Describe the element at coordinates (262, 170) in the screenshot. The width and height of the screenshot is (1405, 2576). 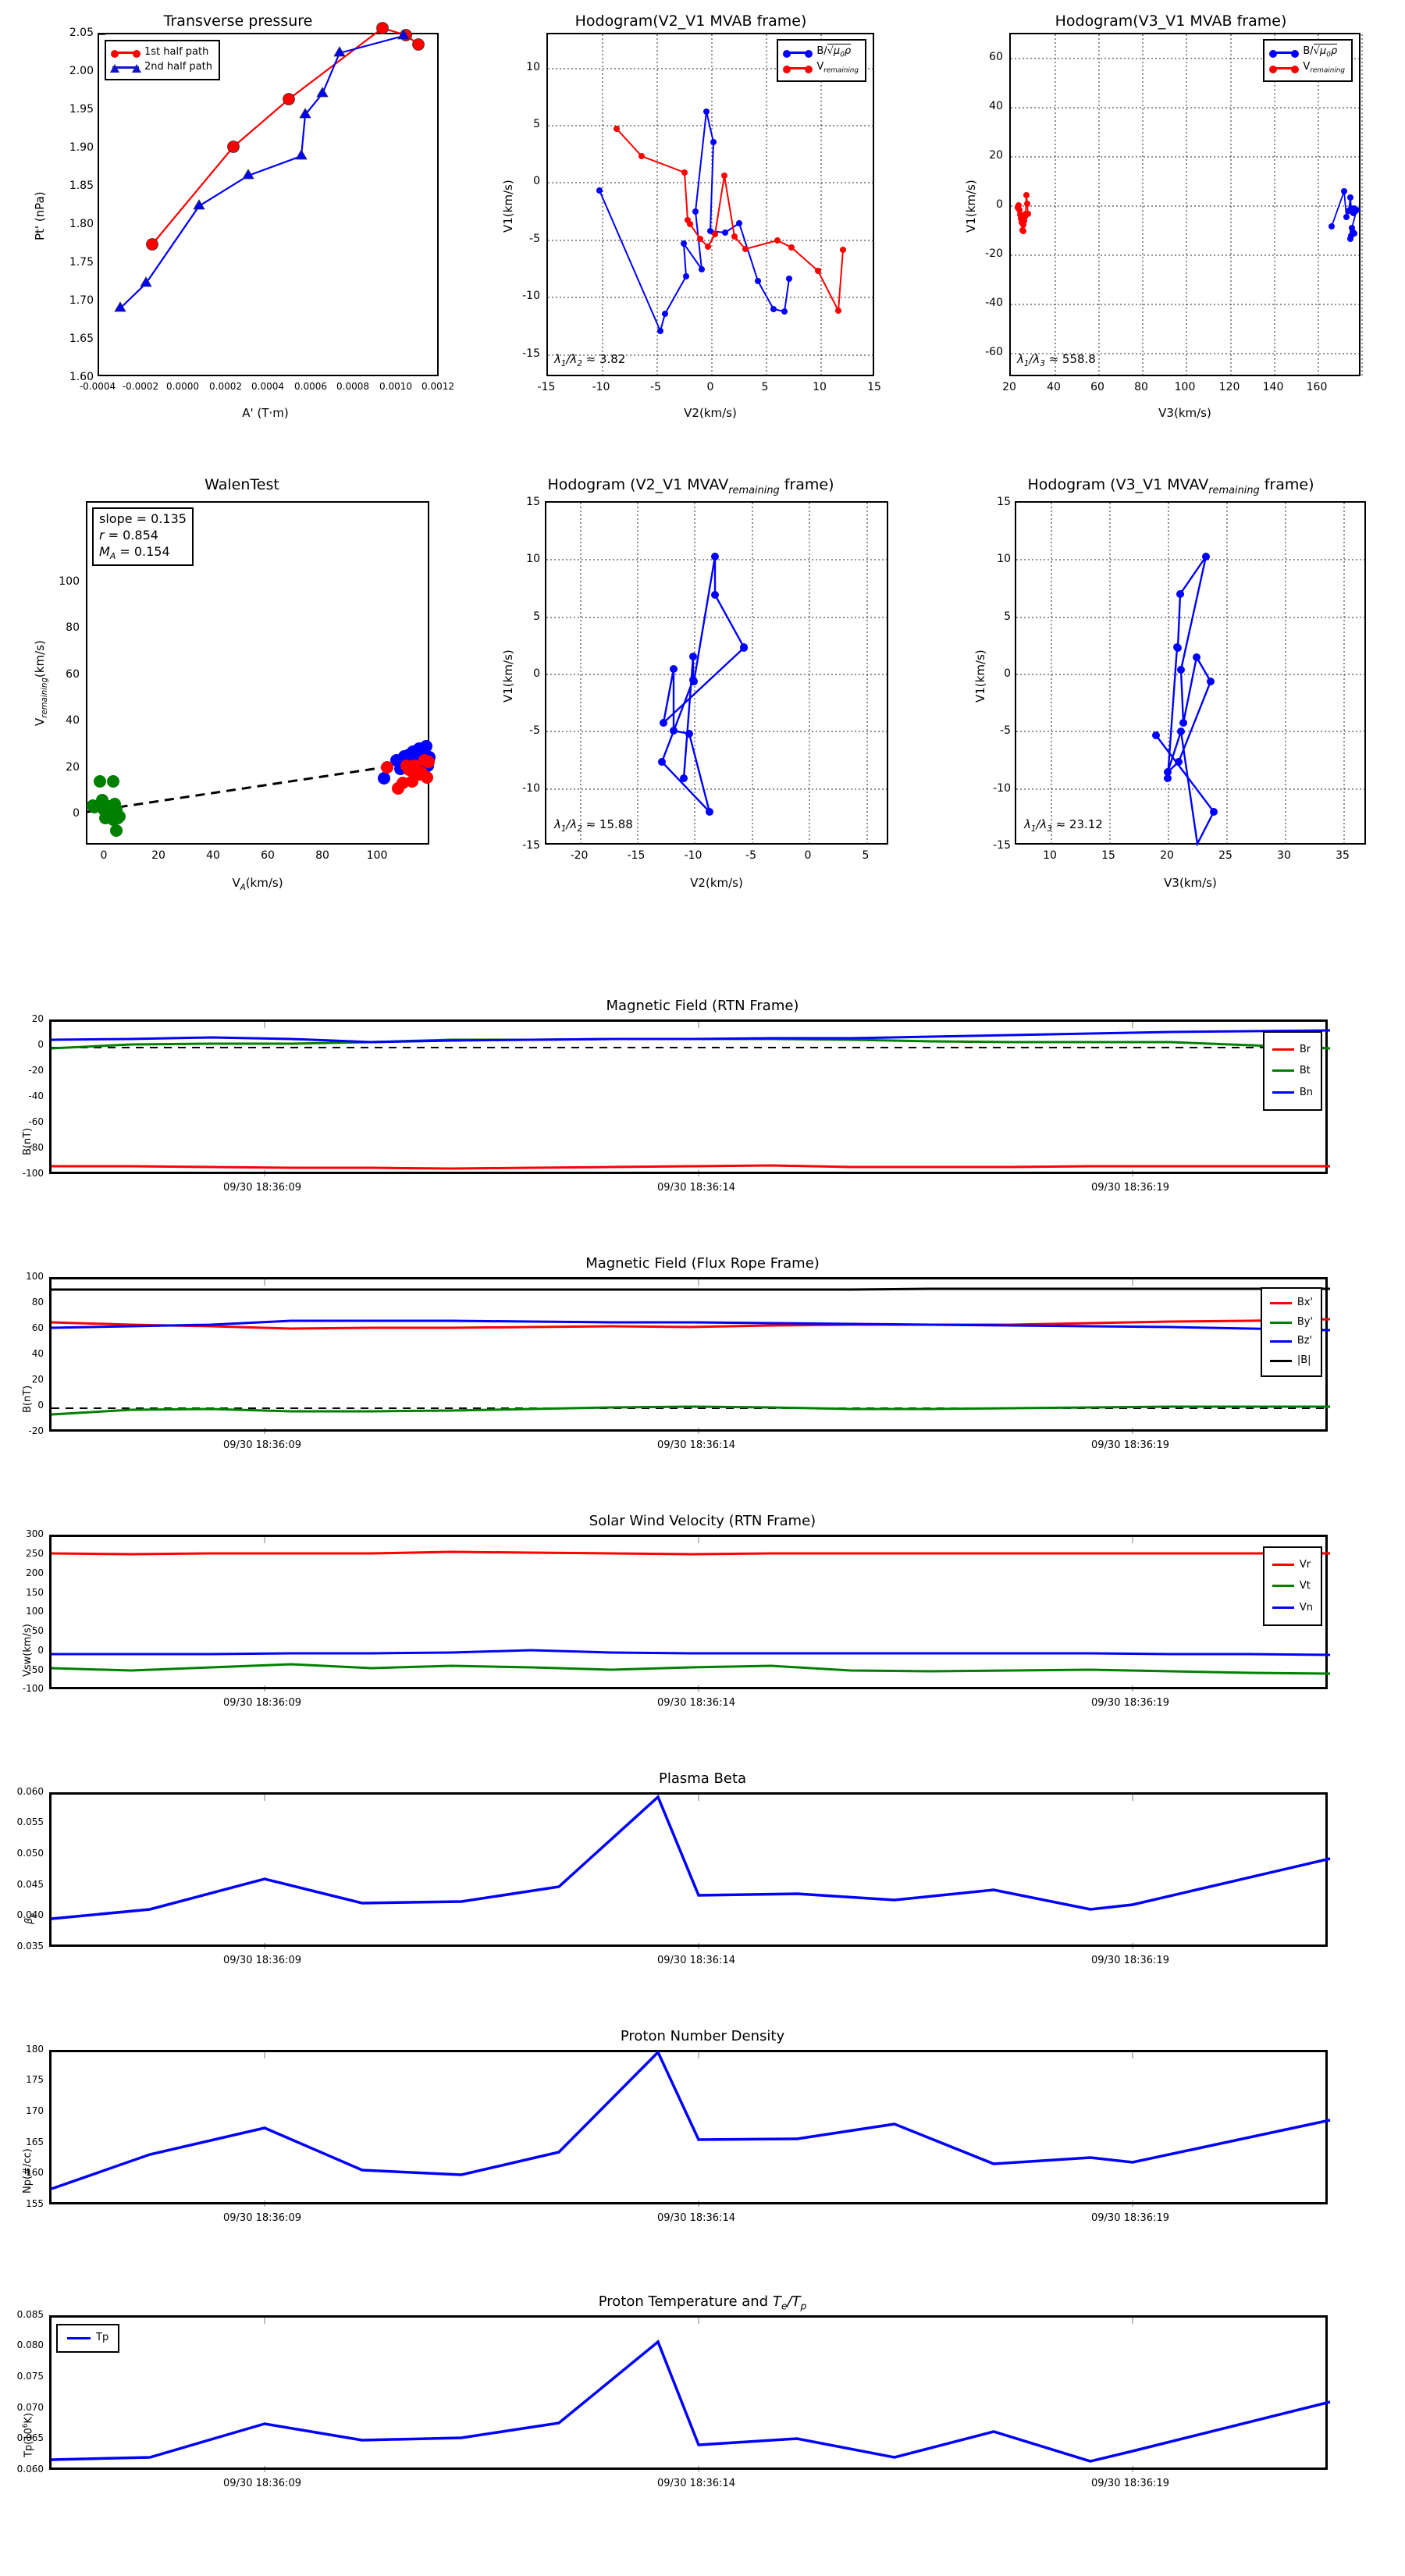
I see `markers-2nd-half-path` at that location.